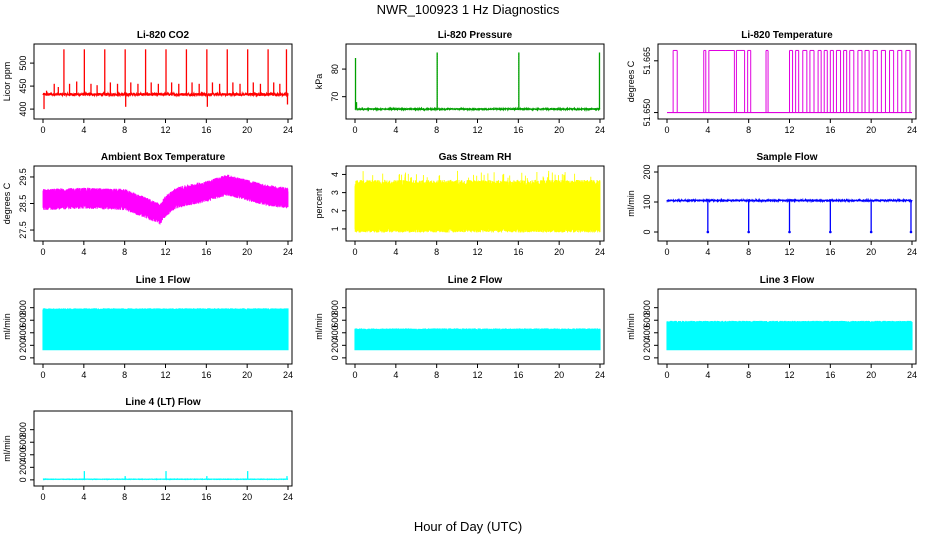  Describe the element at coordinates (23, 63) in the screenshot. I see `y-tick-label: 500` at that location.